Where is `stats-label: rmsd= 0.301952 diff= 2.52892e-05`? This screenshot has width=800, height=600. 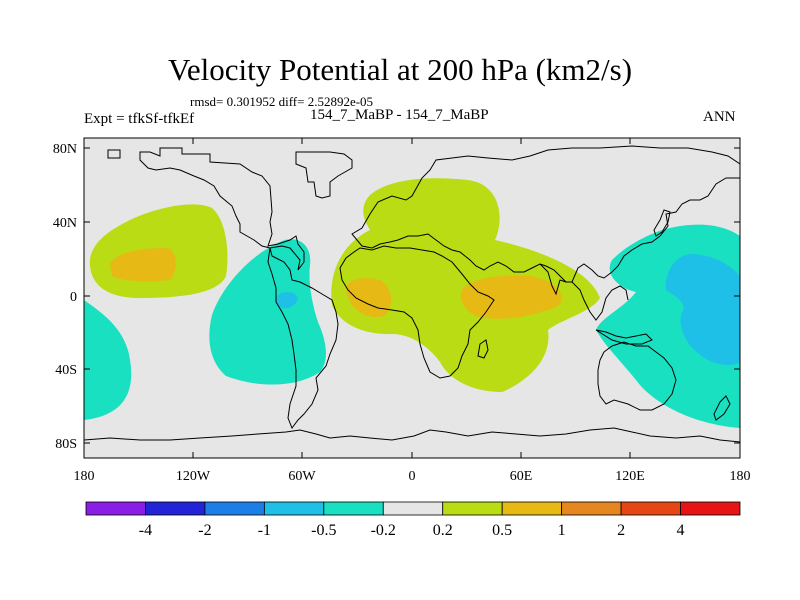 stats-label: rmsd= 0.301952 diff= 2.52892e-05 is located at coordinates (282, 101).